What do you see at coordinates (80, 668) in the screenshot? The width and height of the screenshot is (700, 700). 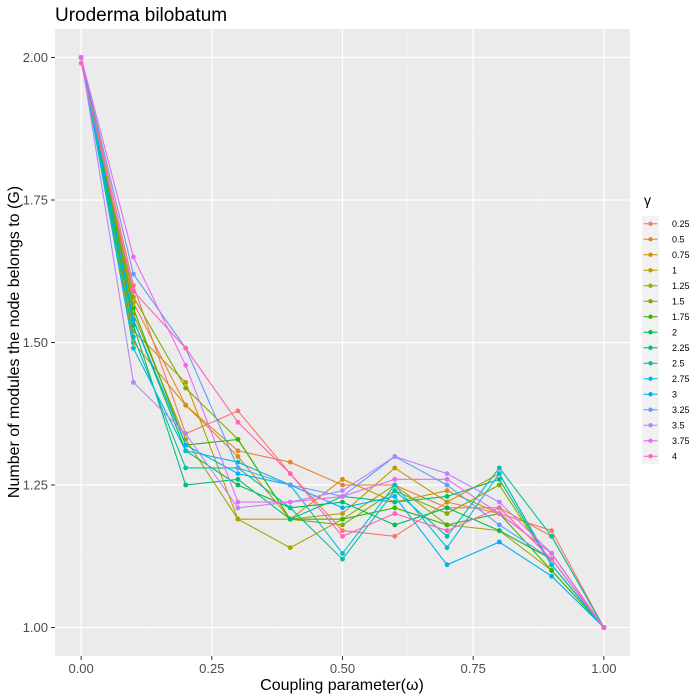 I see `x-tick-label: 0.00` at bounding box center [80, 668].